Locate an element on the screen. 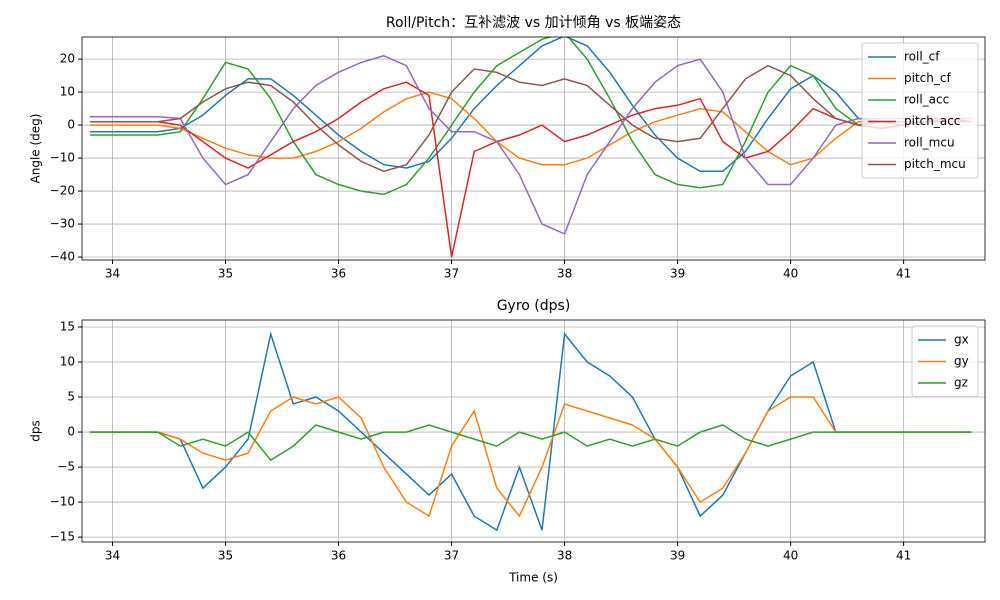 This screenshot has height=600, width=1000. y-tick-label: 20 is located at coordinates (67, 59).